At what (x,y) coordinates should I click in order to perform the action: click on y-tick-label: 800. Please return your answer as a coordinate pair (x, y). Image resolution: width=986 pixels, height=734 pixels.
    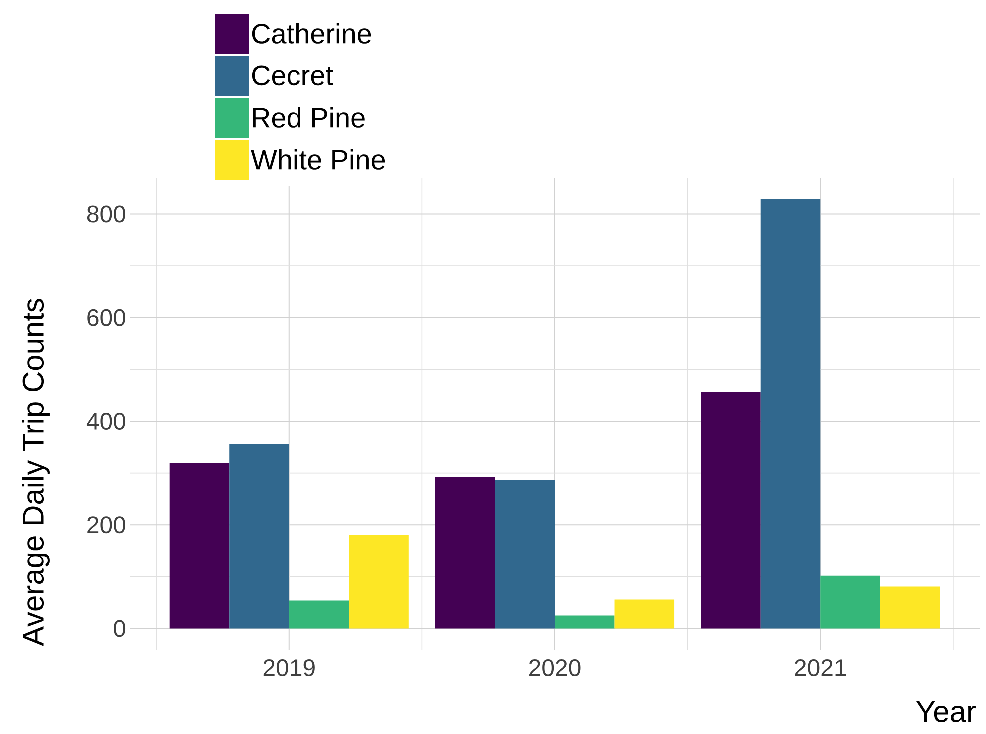
    Looking at the image, I should click on (106, 214).